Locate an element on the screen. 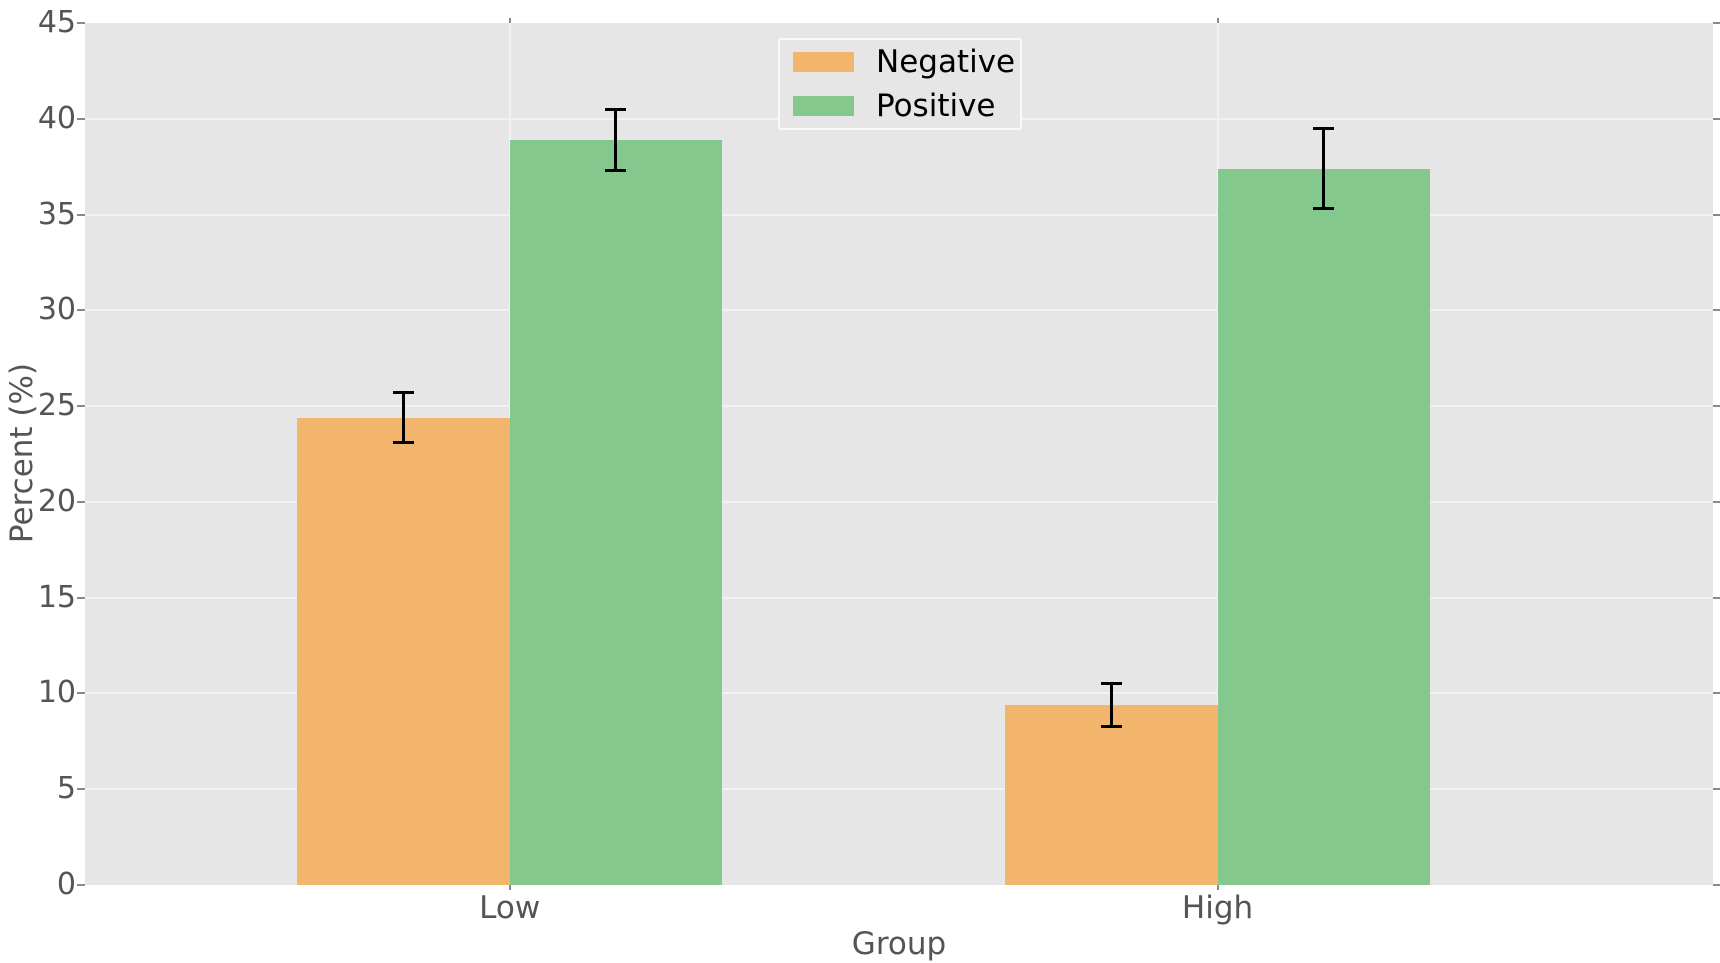  bar-negative-low is located at coordinates (403, 651).